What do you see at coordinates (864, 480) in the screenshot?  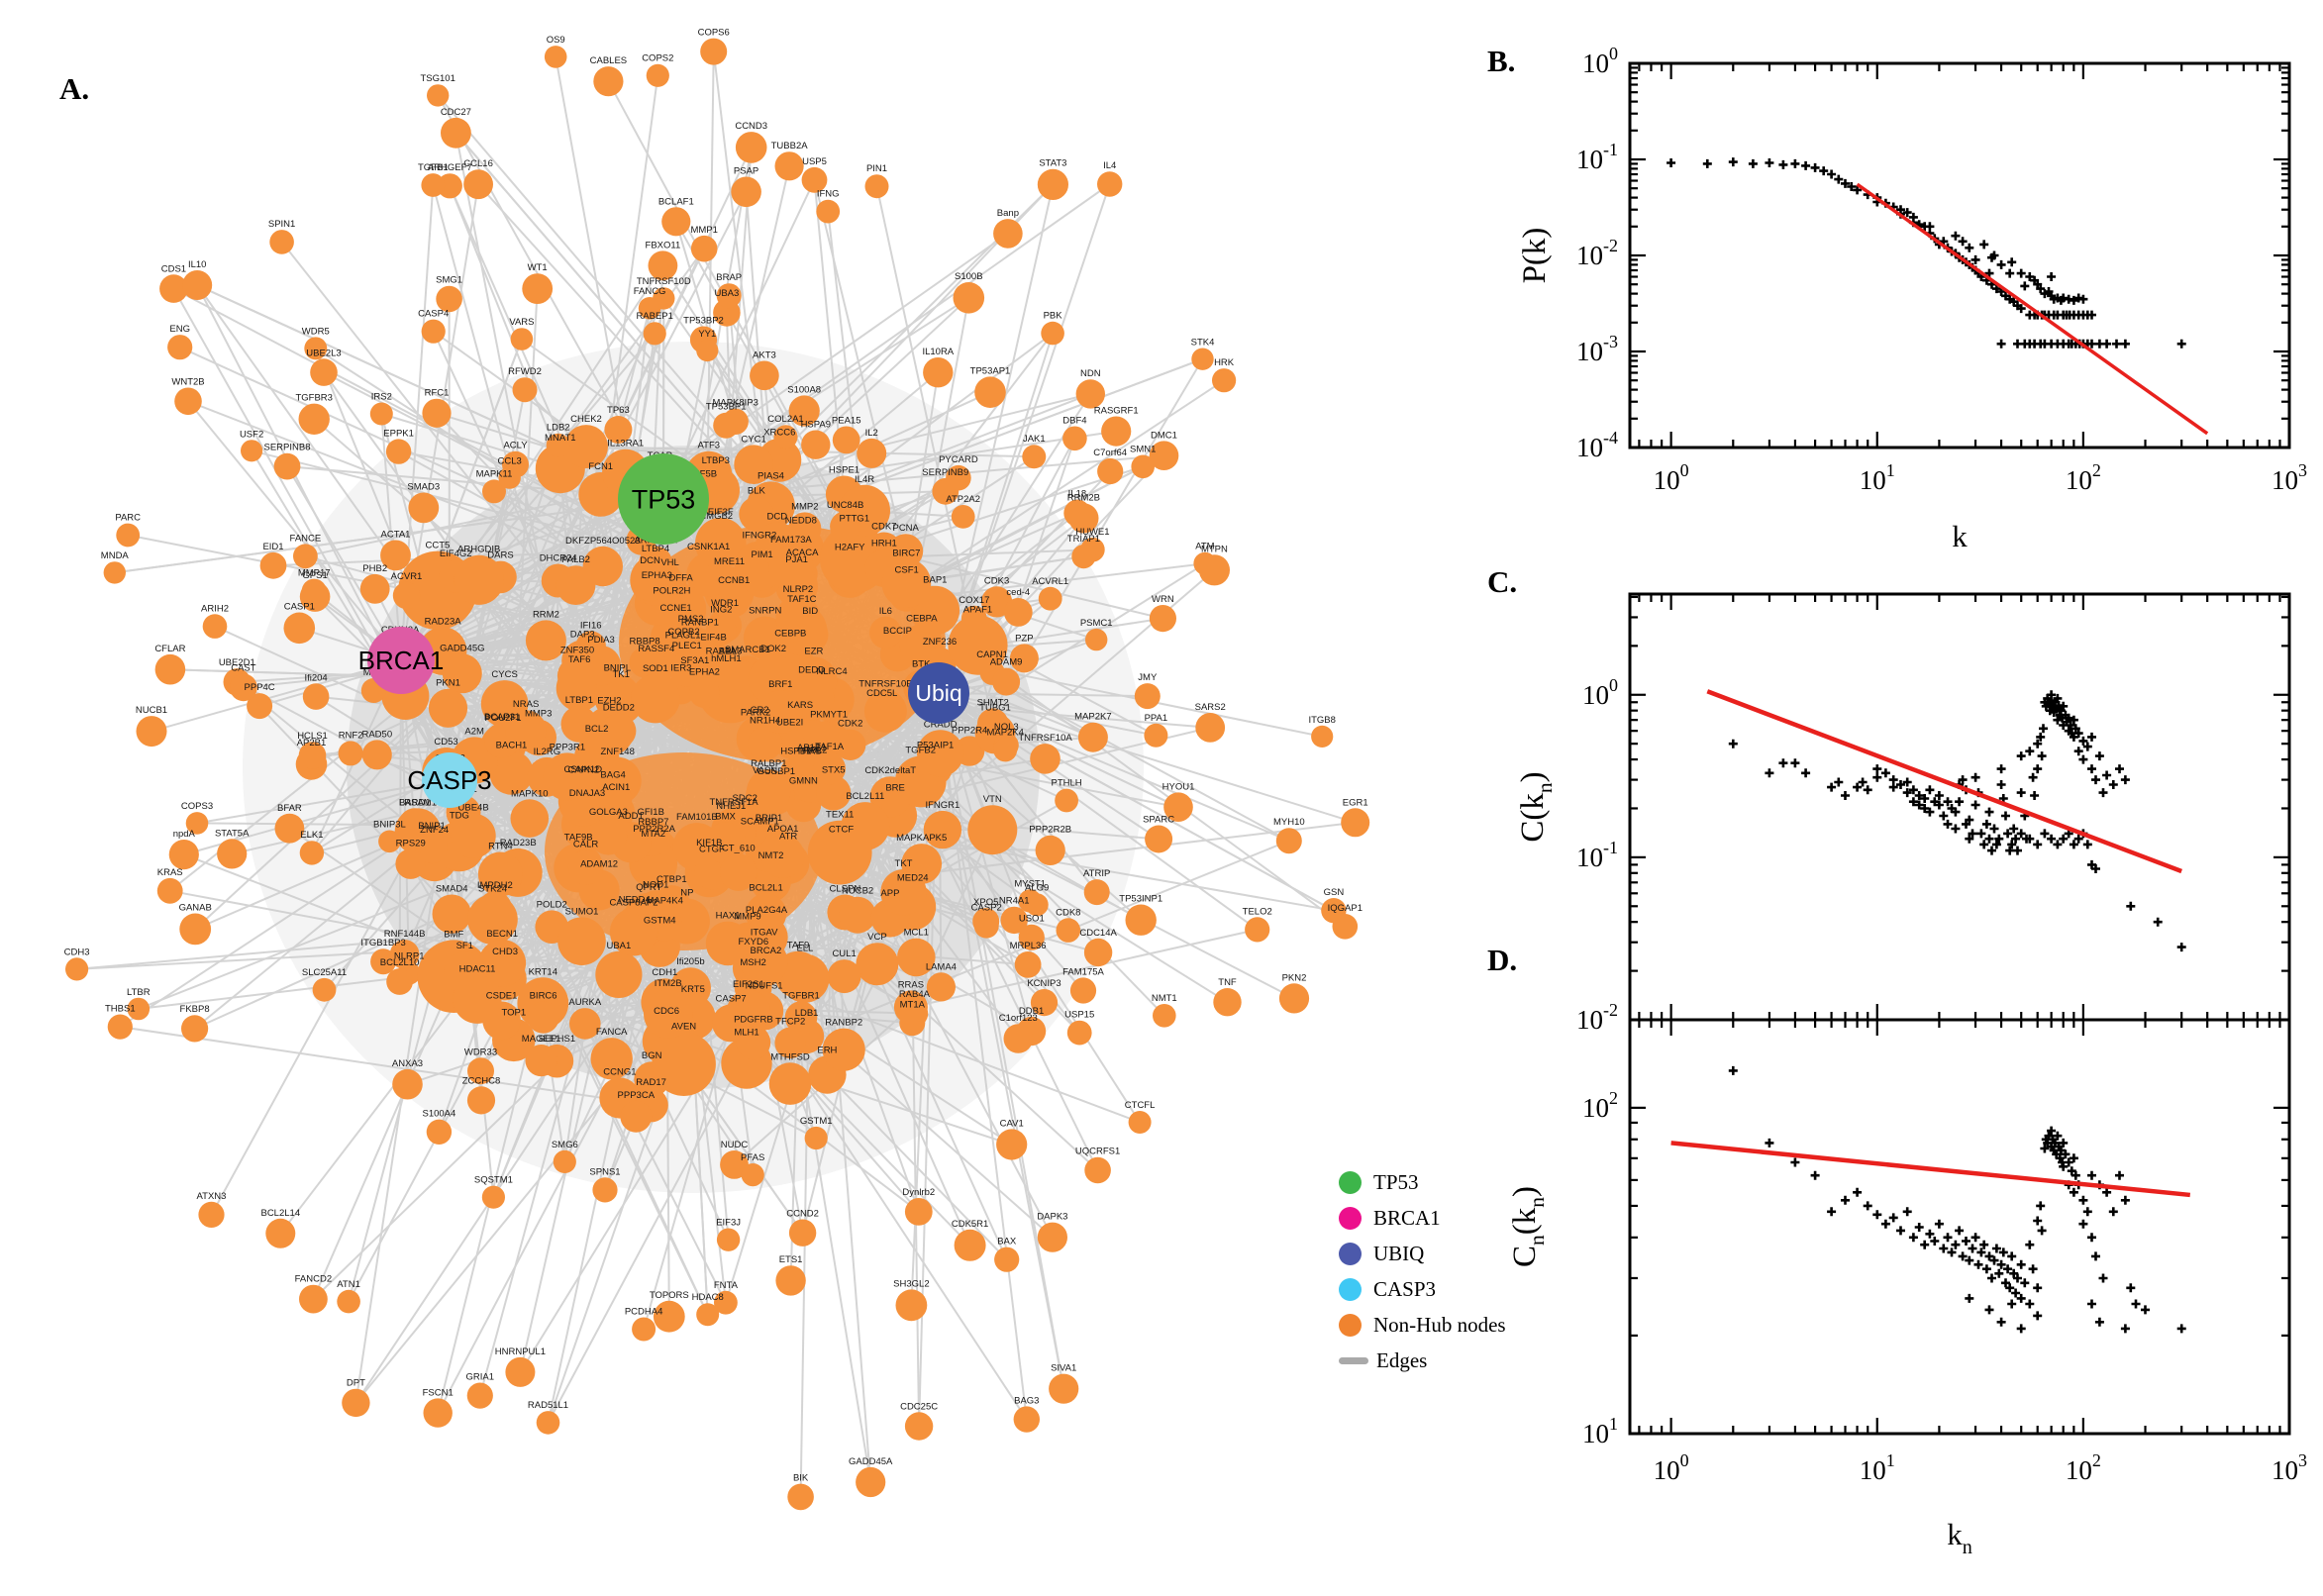 I see `node-label: IL4R` at bounding box center [864, 480].